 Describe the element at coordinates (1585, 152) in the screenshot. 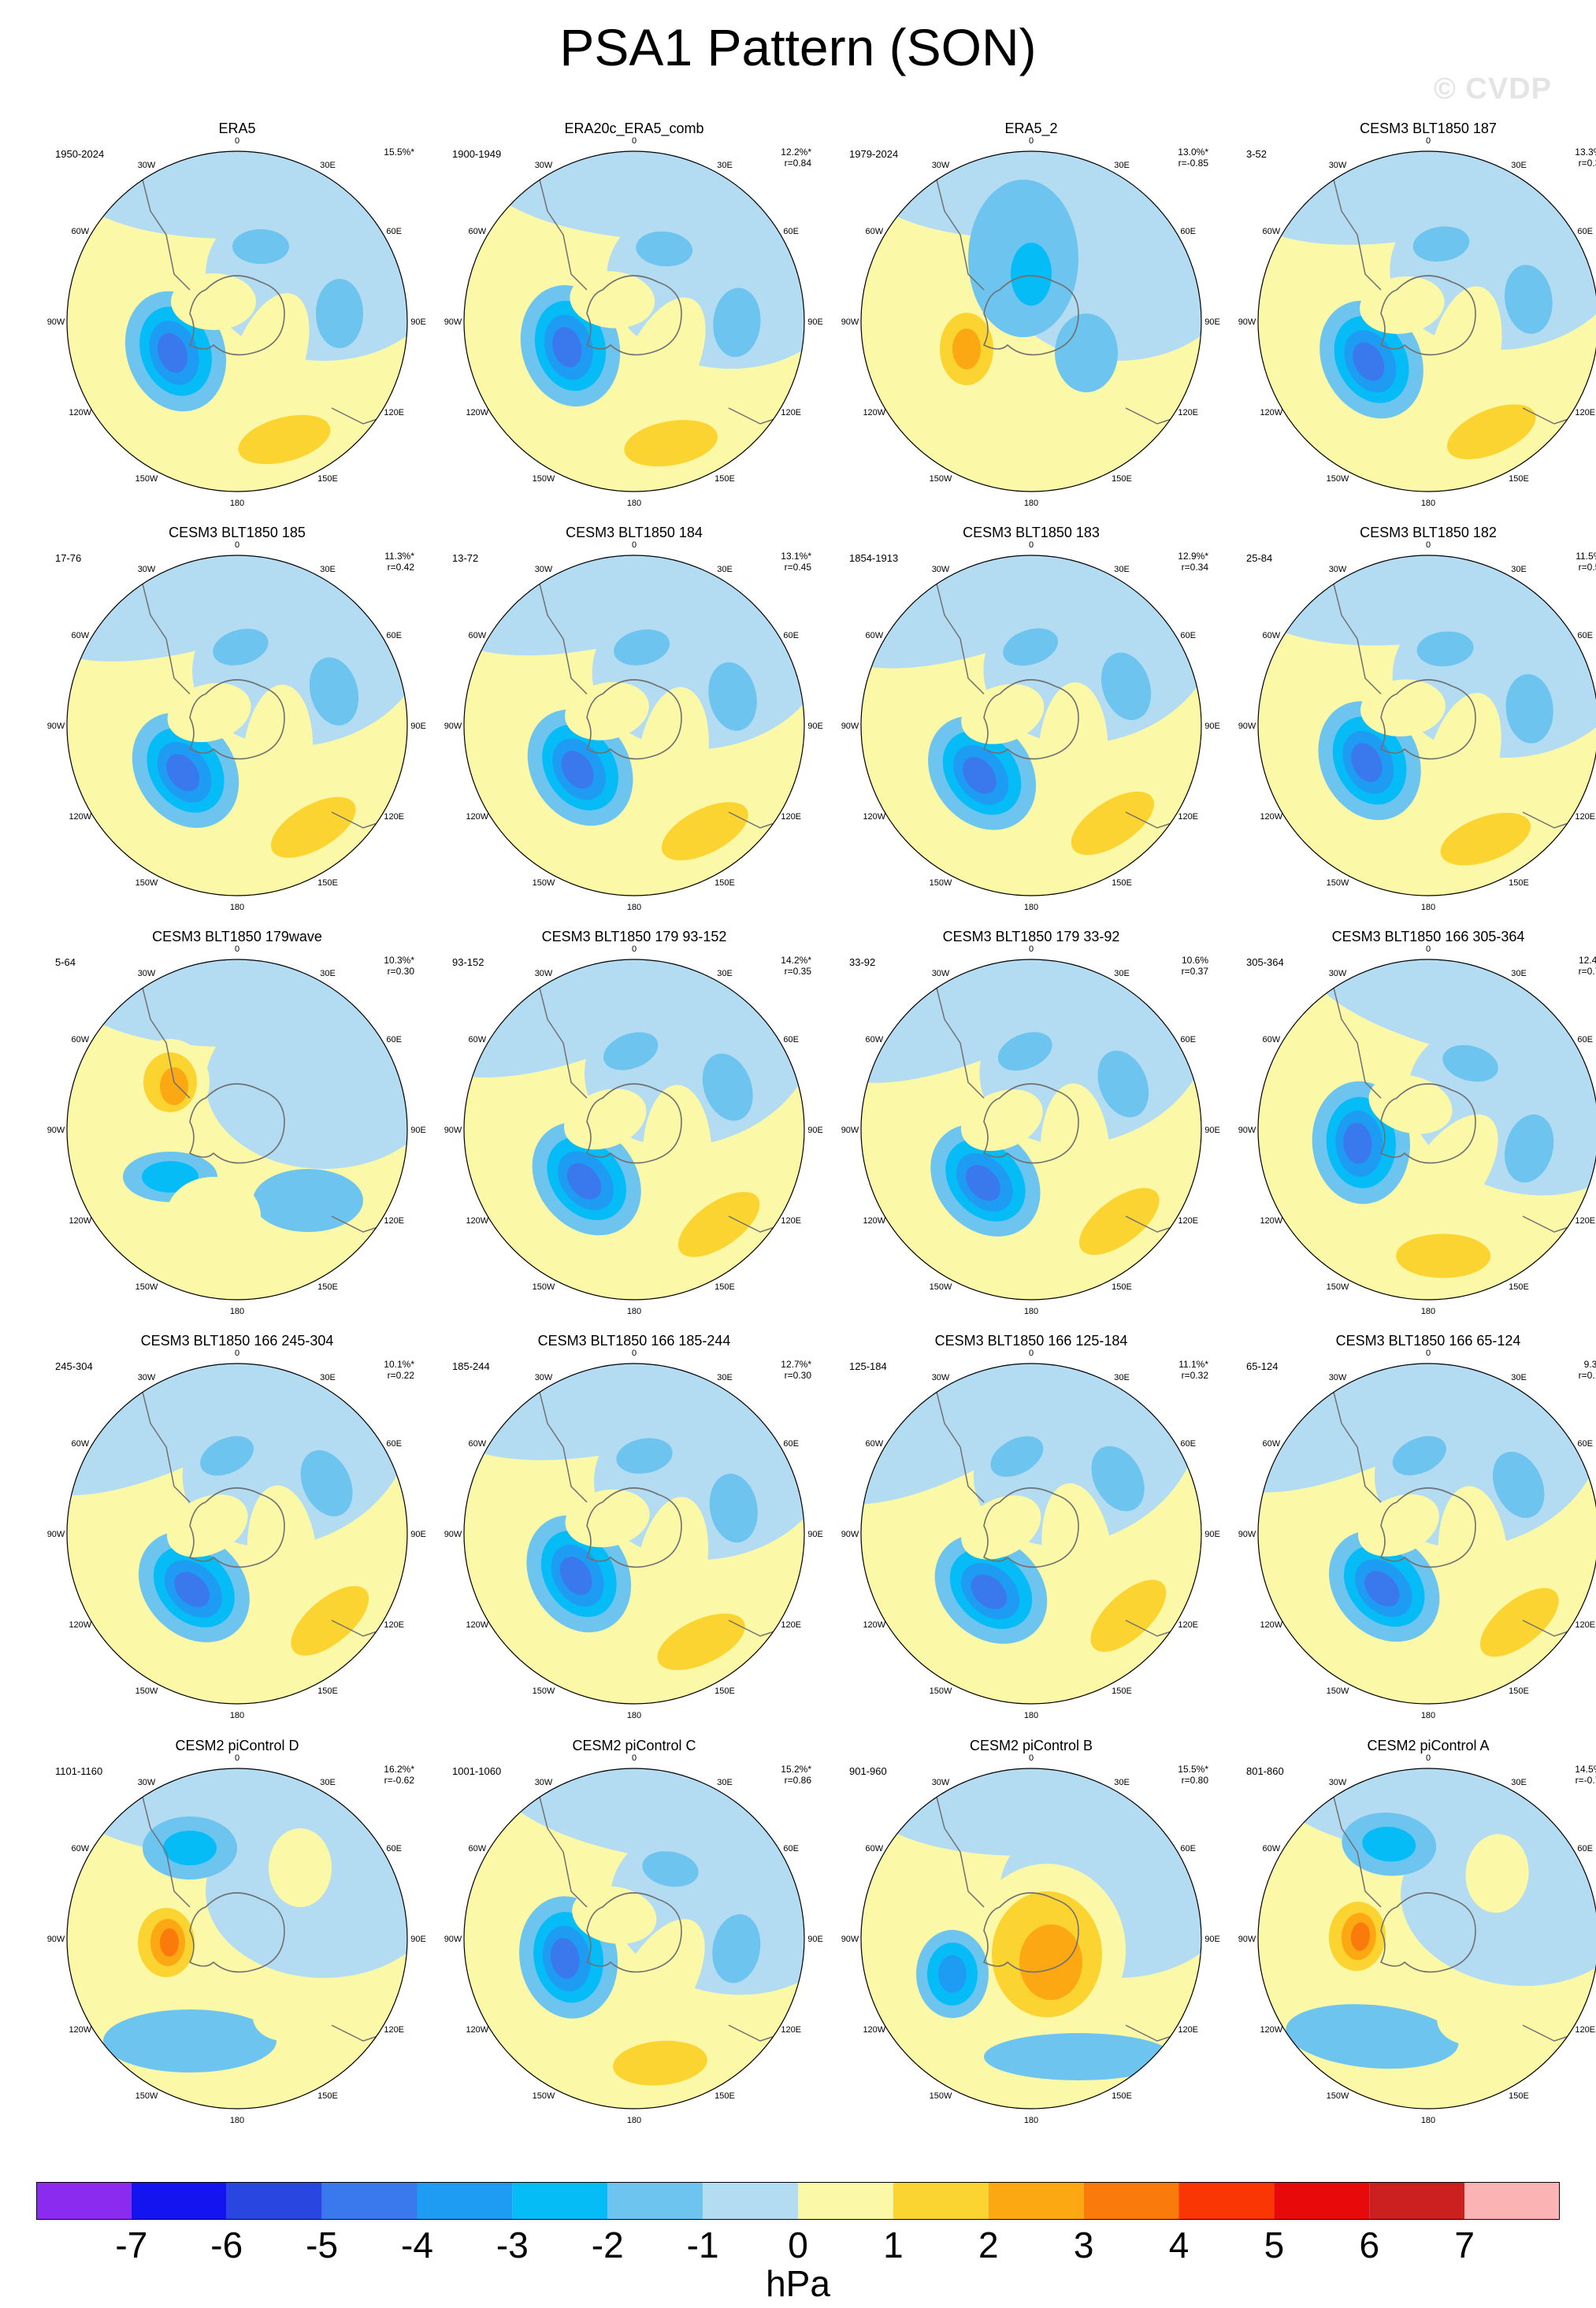

I see `variance-explained: 13.3%*` at that location.